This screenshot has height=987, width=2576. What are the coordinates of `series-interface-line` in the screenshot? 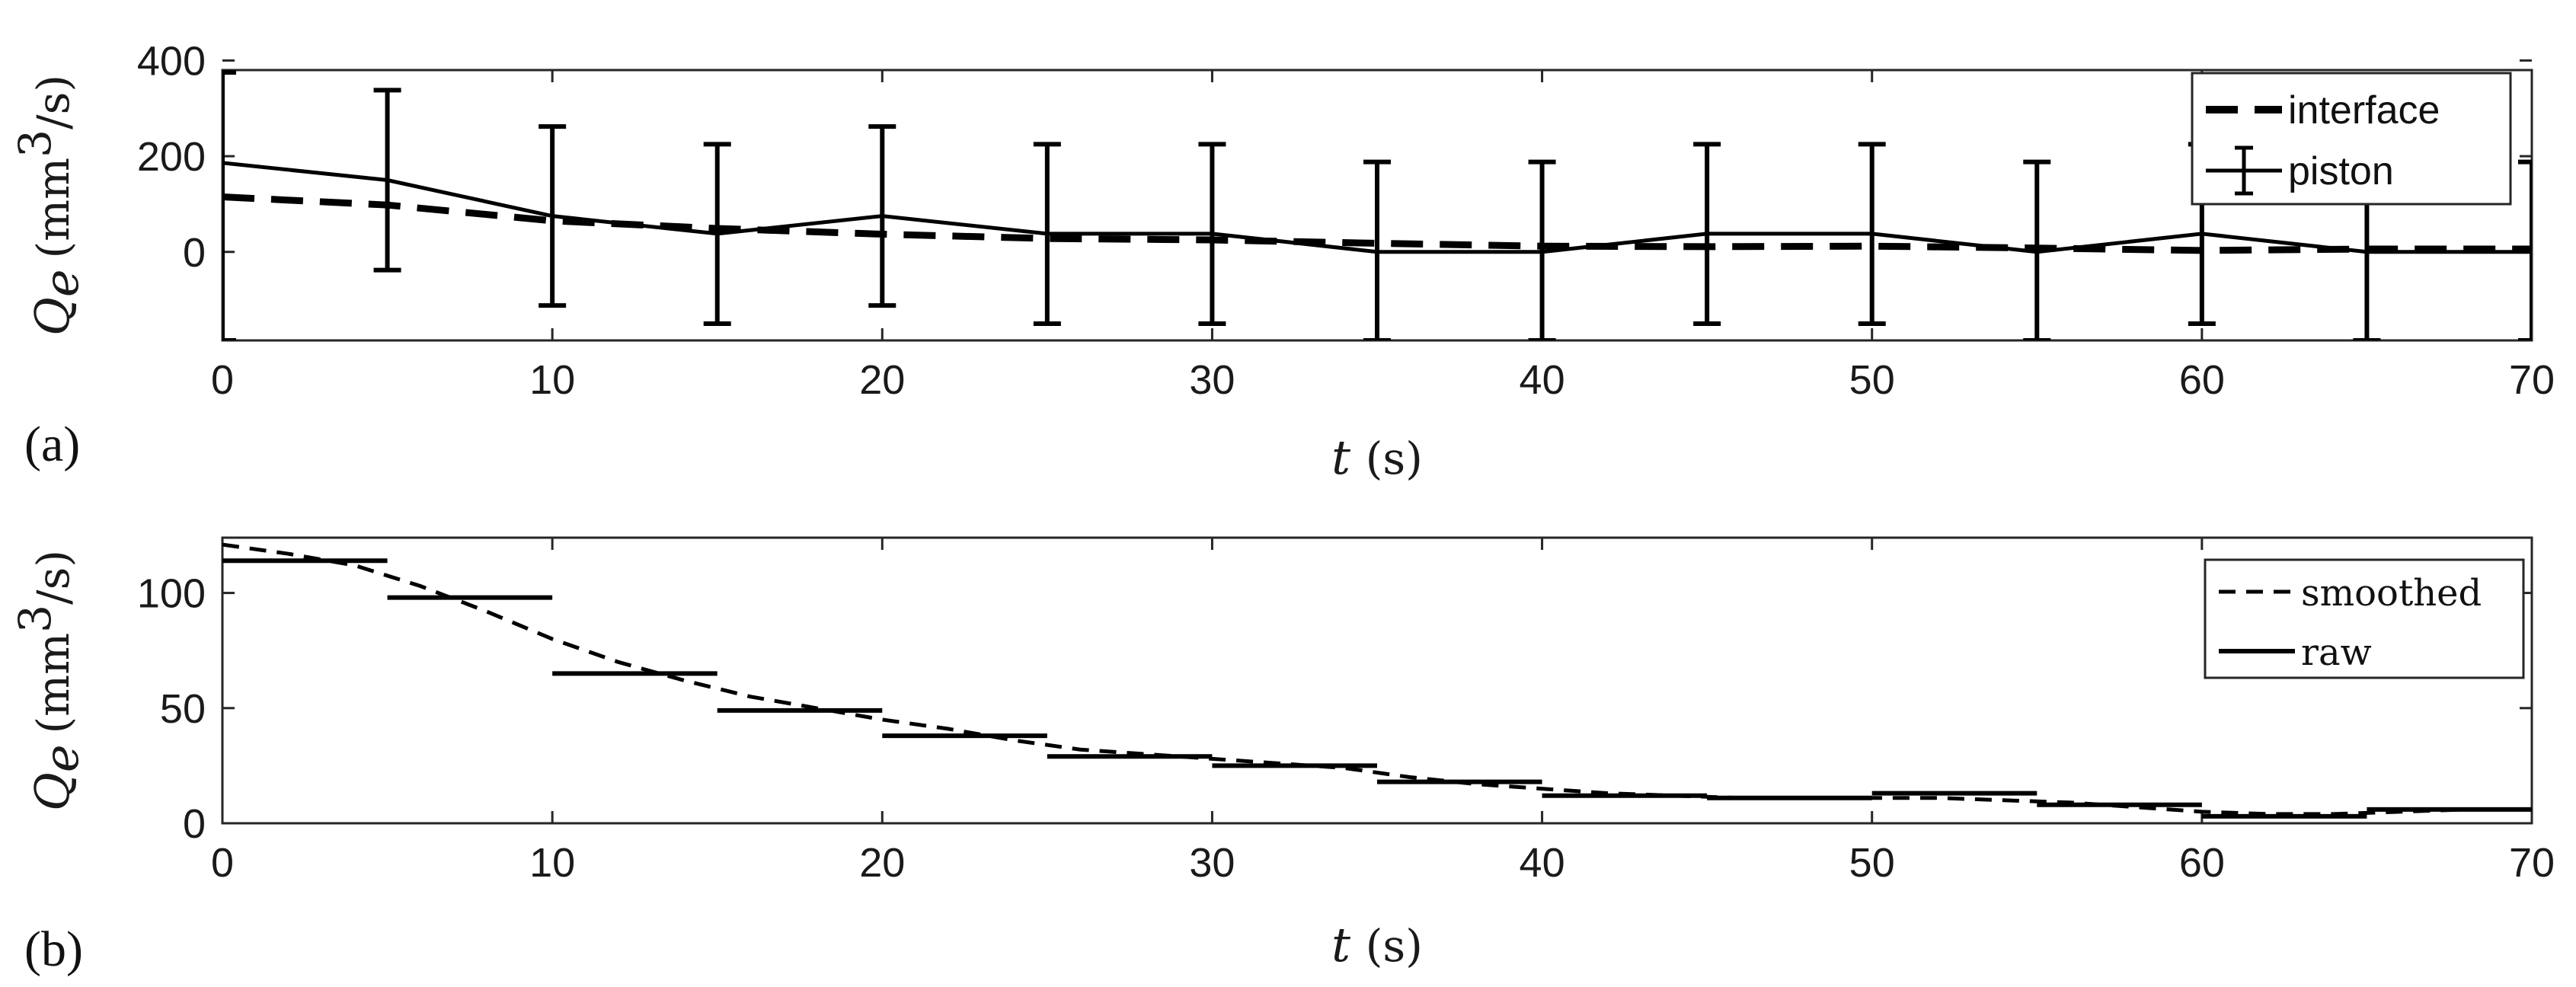 It's located at (1377, 223).